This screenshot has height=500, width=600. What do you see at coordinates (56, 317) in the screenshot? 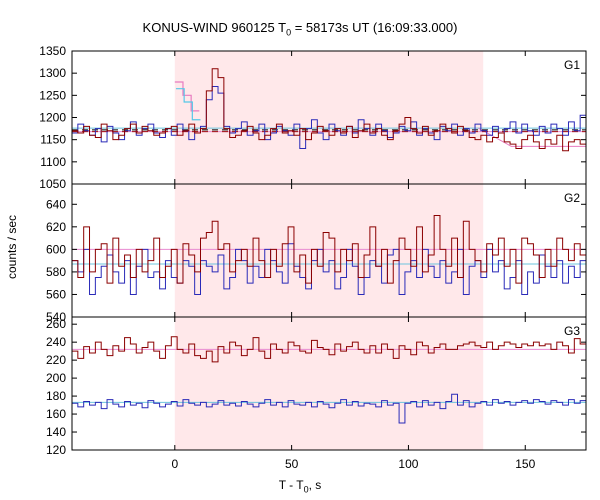
I see `panel-g2-ytick-label: 540` at bounding box center [56, 317].